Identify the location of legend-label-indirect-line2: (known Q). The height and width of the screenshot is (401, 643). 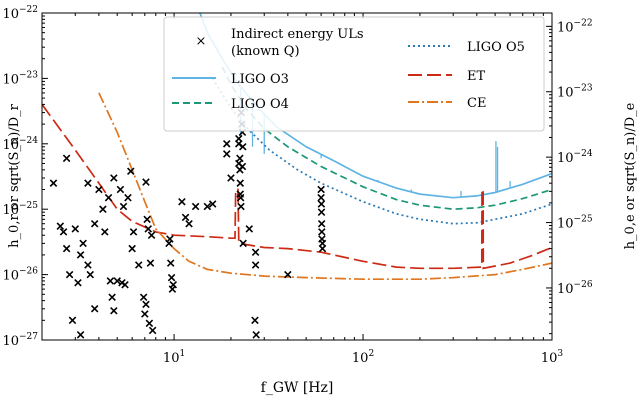
(265, 51).